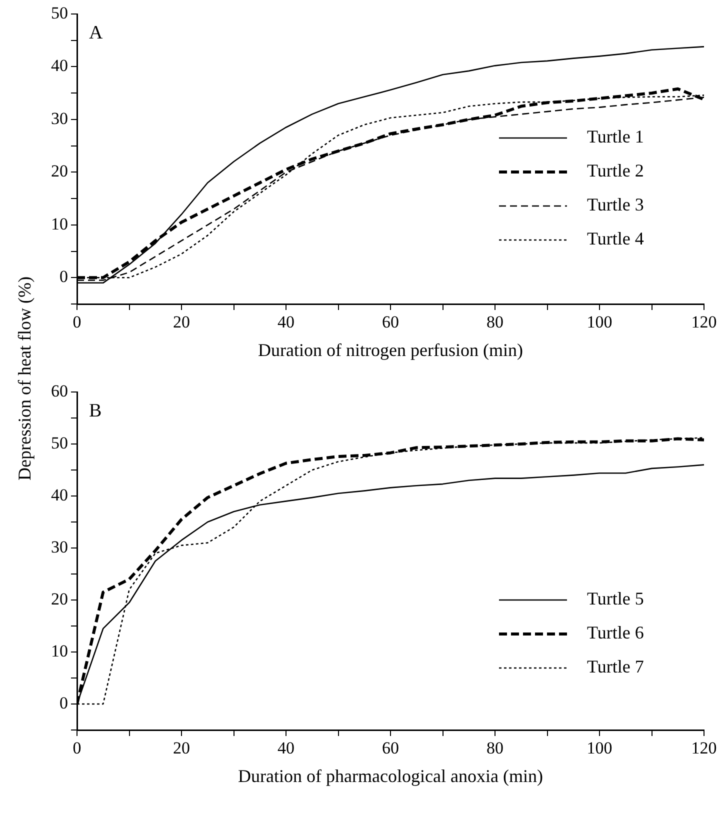 The width and height of the screenshot is (722, 820). What do you see at coordinates (615, 598) in the screenshot?
I see `legend-label: Turtle 5` at bounding box center [615, 598].